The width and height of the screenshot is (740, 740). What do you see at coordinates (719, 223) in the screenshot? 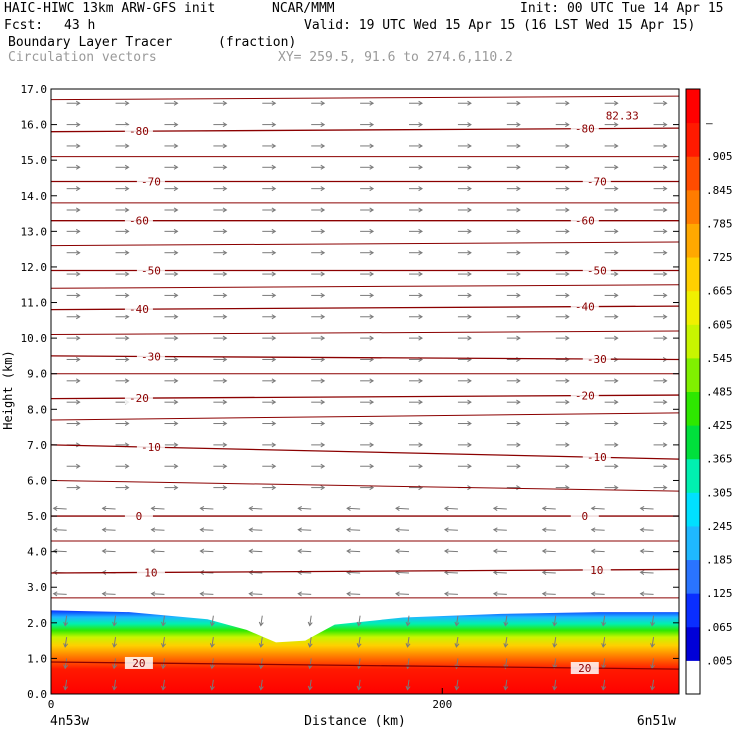
I see `colorbar-label: .785` at bounding box center [719, 223].